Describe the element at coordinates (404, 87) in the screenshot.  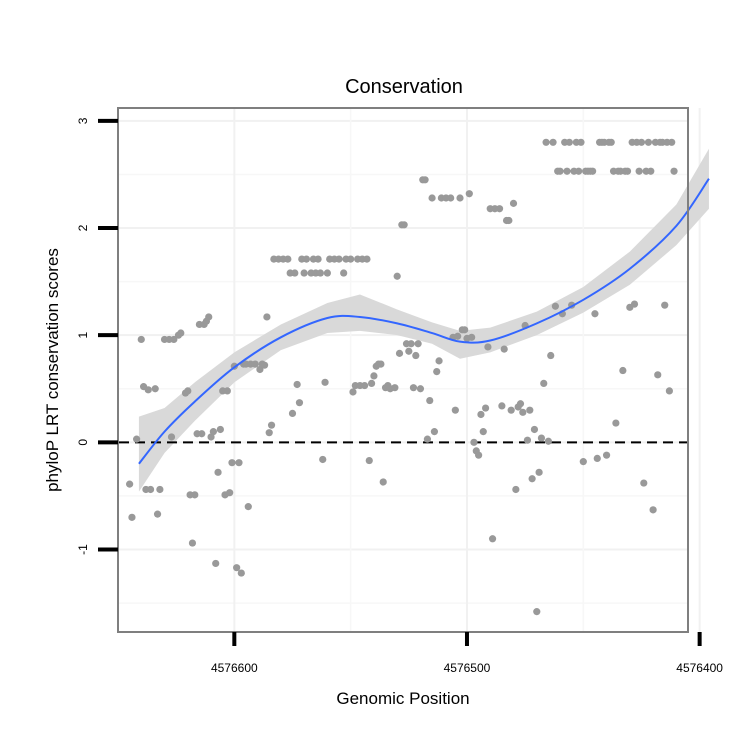
I see `chart-title: Conservation` at that location.